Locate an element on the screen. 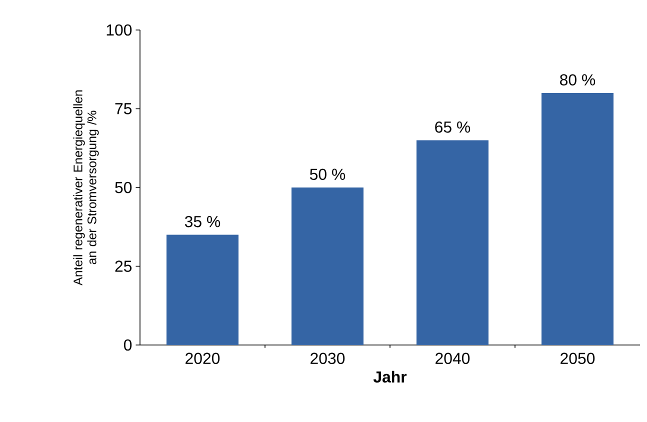 Image resolution: width=647 pixels, height=422 pixels. y-tick-label: 50 is located at coordinates (123, 188).